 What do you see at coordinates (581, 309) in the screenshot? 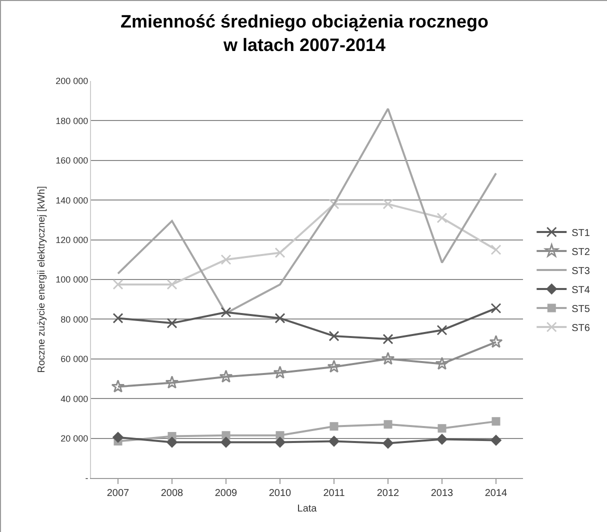
I see `legend-label: ST5` at bounding box center [581, 309].